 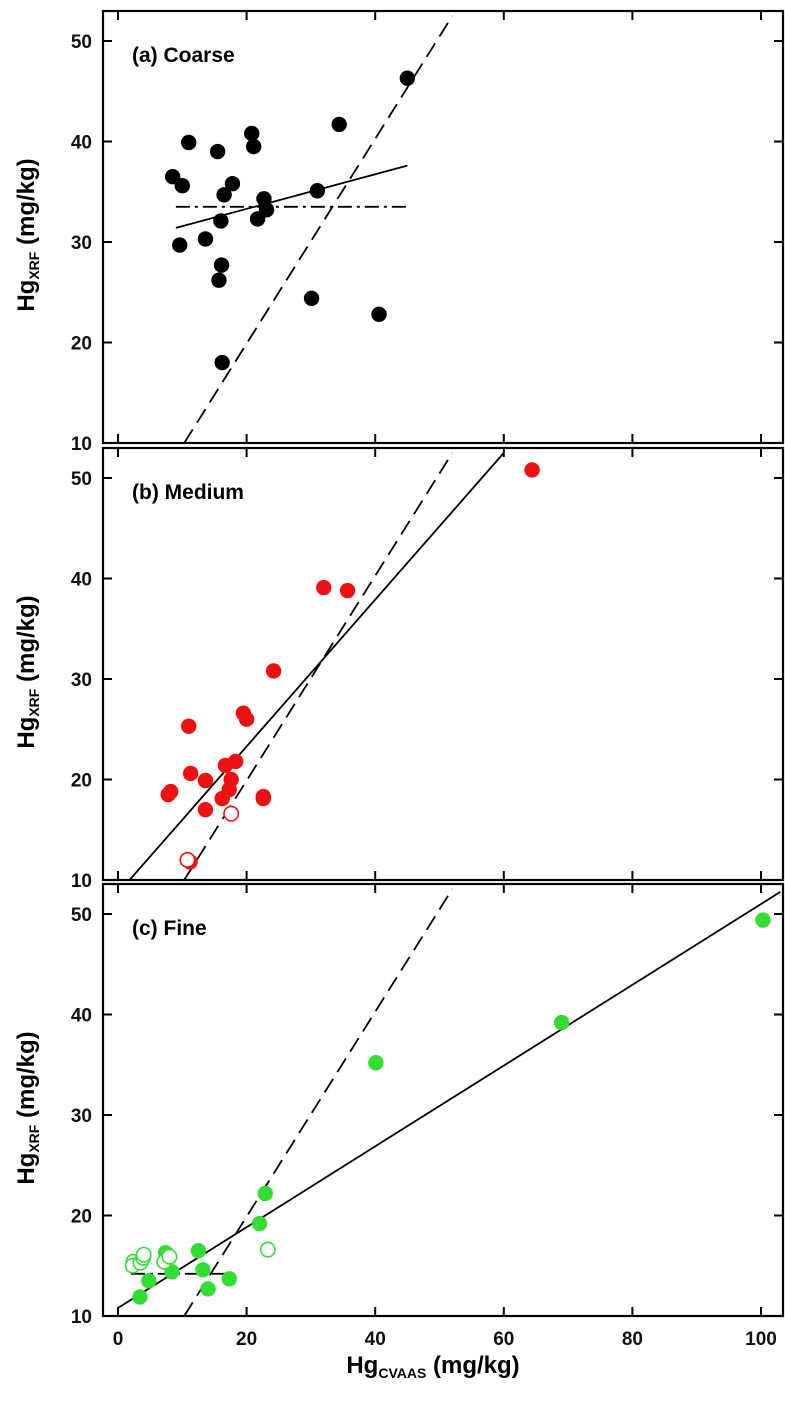 I want to click on x-axis-label: HgCVAAS (mg/kg), so click(x=432, y=1366).